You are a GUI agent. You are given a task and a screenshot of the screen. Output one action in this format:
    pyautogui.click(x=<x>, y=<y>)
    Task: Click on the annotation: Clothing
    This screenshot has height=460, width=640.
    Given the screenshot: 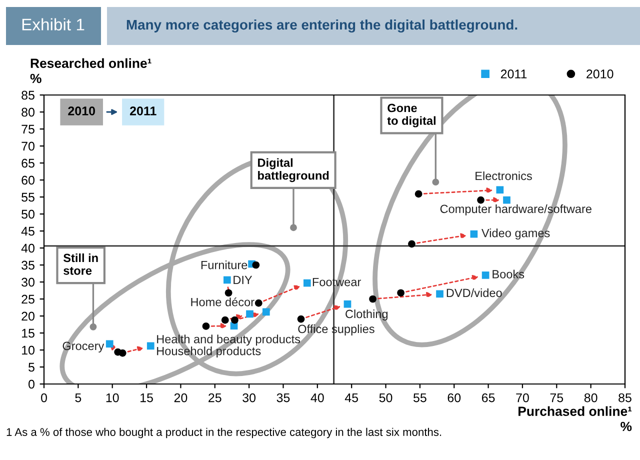 What is the action you would take?
    pyautogui.click(x=367, y=314)
    